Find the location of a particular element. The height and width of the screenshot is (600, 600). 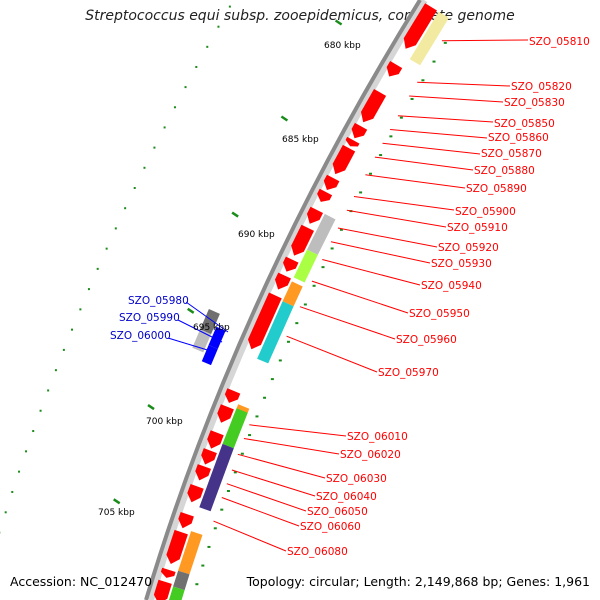

gene-label-szo-05850: SZO_05850 is located at coordinates (524, 124).